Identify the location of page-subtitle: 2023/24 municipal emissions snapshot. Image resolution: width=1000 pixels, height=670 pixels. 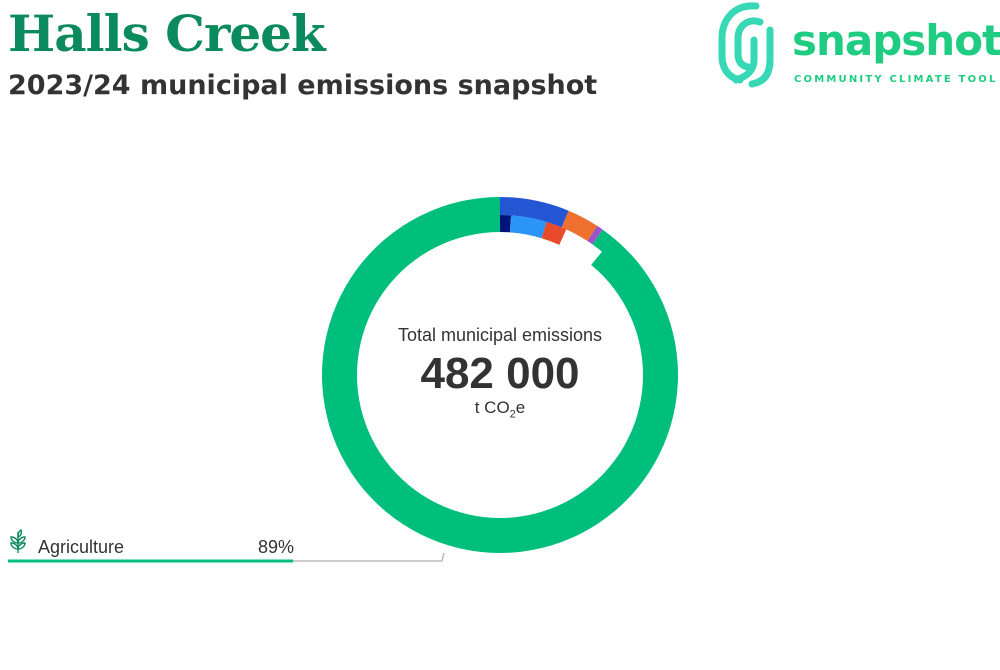
(303, 85).